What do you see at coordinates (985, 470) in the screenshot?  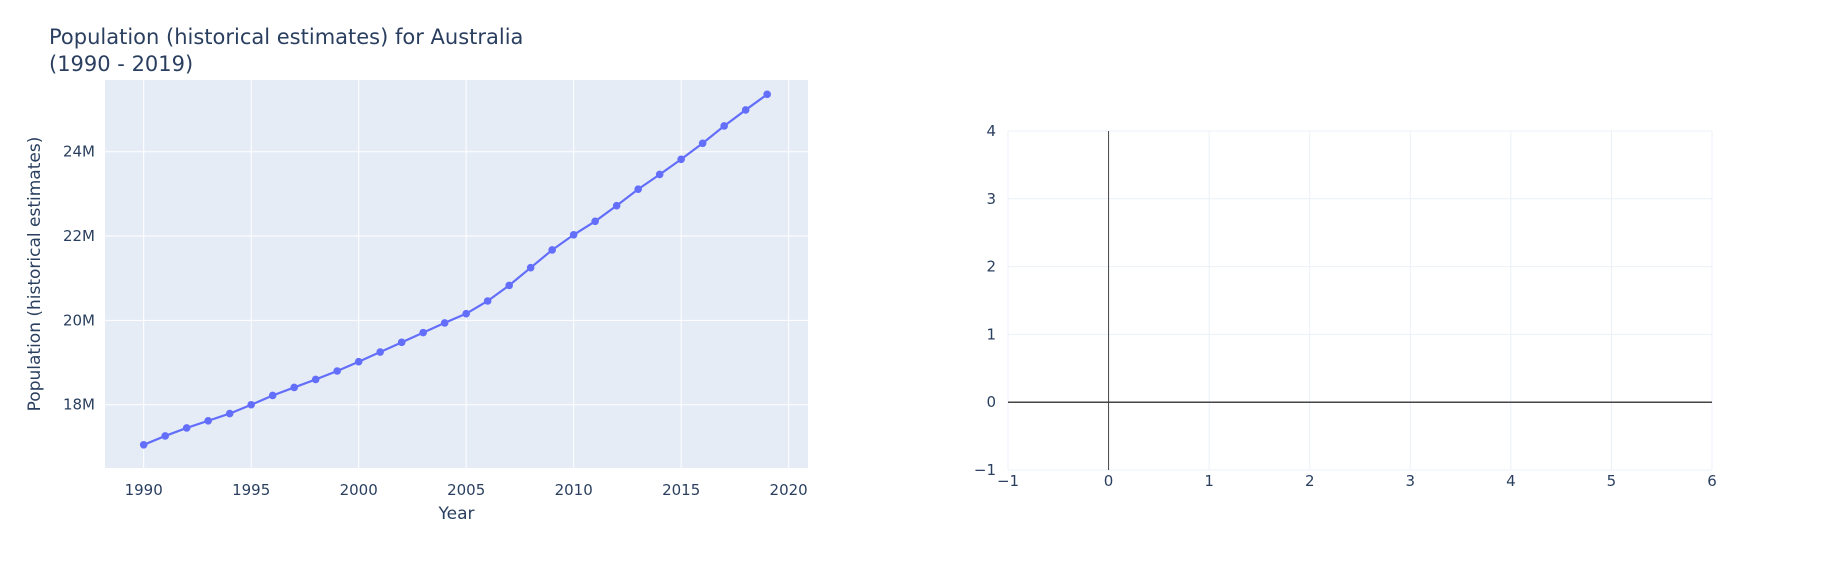 I see `y-tick-label: −1` at bounding box center [985, 470].